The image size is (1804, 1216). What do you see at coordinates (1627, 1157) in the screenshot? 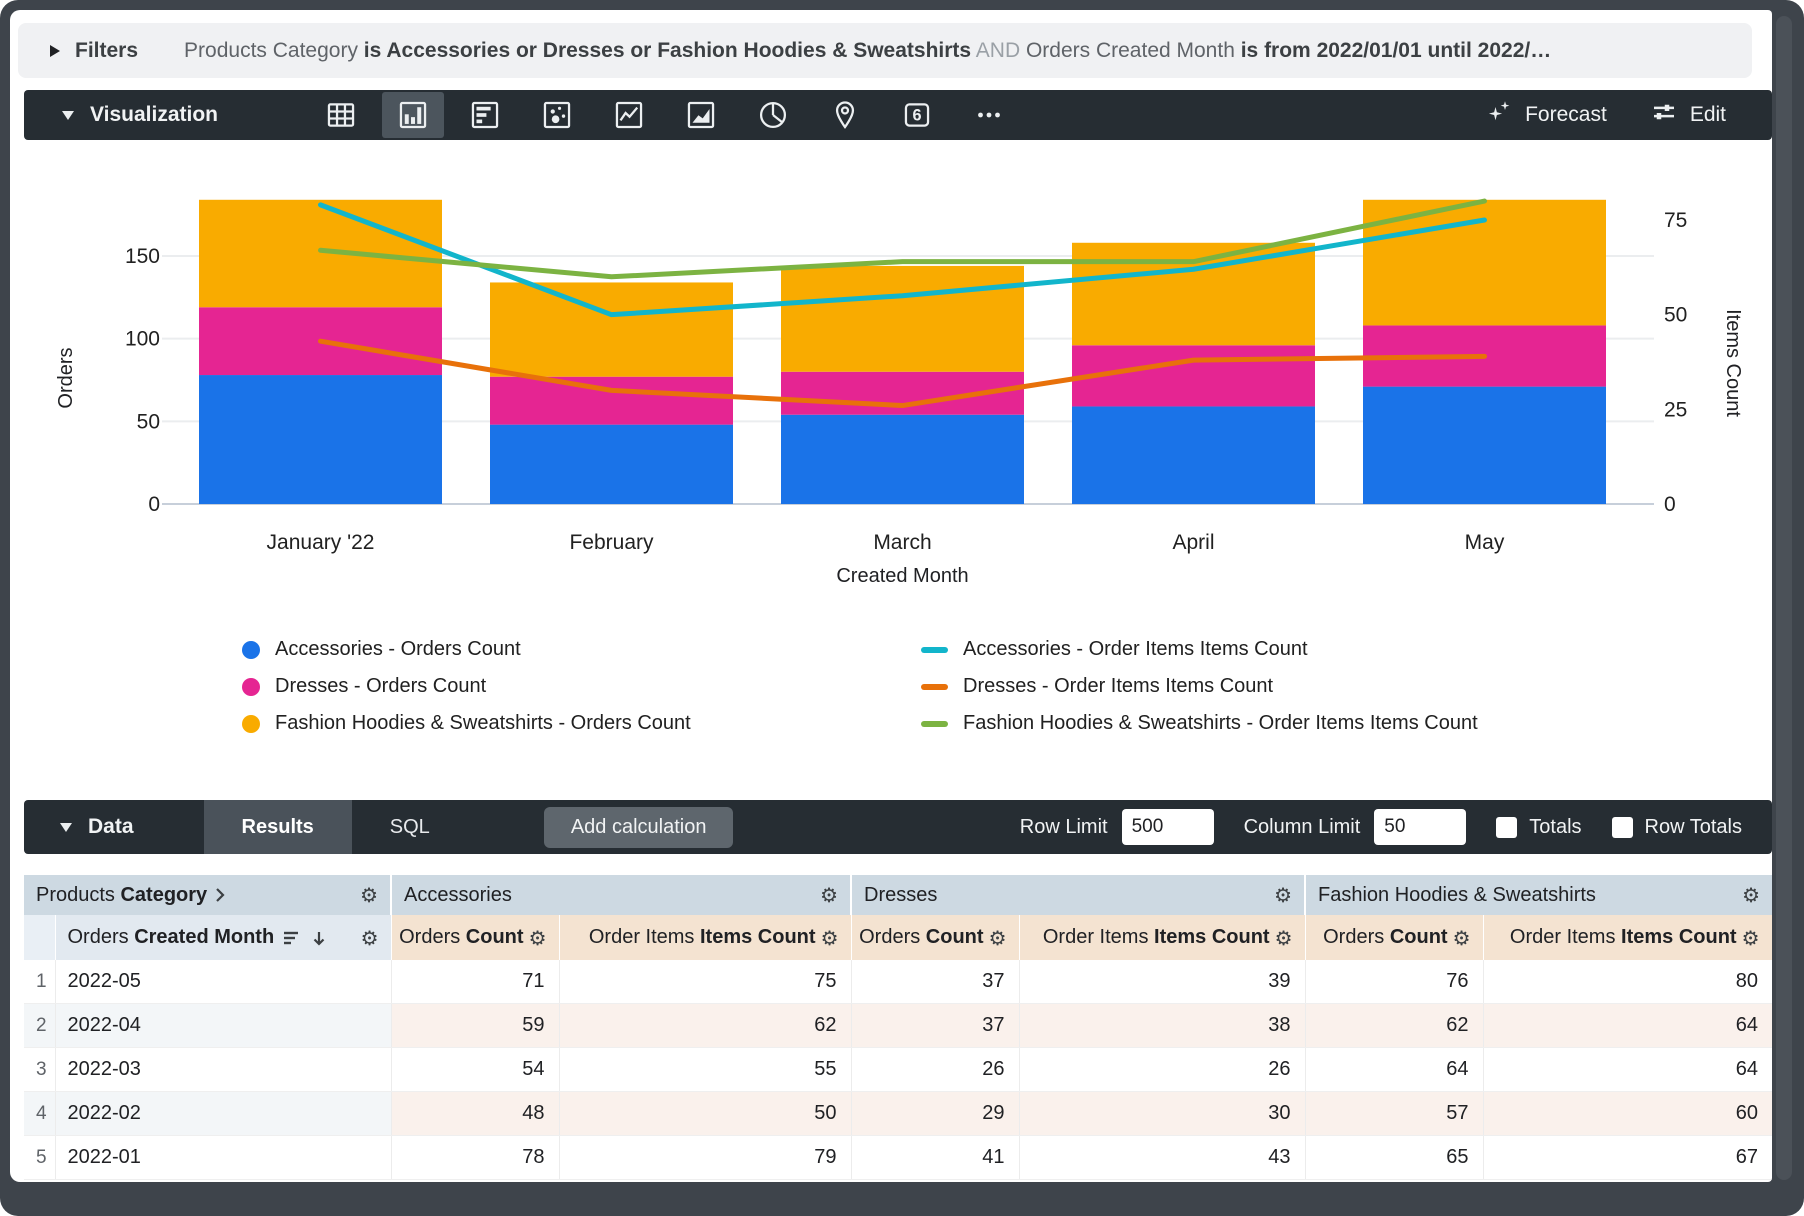
I see `measure-cell: 67` at bounding box center [1627, 1157].